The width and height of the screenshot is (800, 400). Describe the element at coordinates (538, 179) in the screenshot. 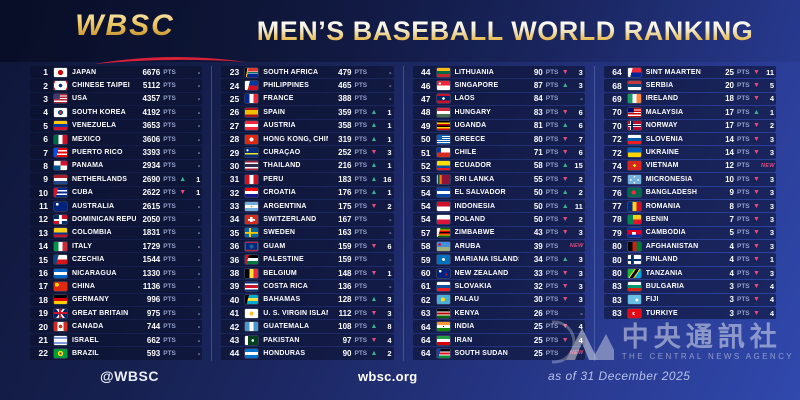

I see `points-value: 55` at that location.